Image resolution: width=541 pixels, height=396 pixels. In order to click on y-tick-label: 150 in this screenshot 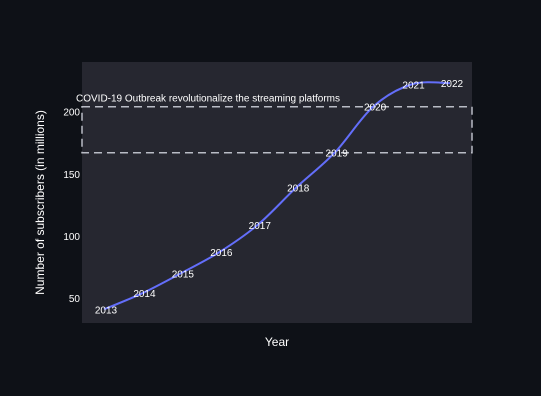, I will do `click(71, 175)`.